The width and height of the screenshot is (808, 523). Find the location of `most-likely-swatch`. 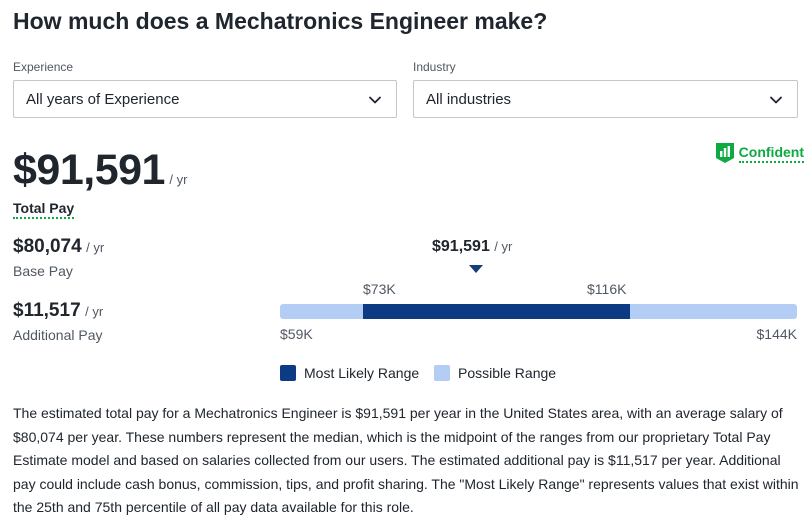

most-likely-swatch is located at coordinates (288, 373).